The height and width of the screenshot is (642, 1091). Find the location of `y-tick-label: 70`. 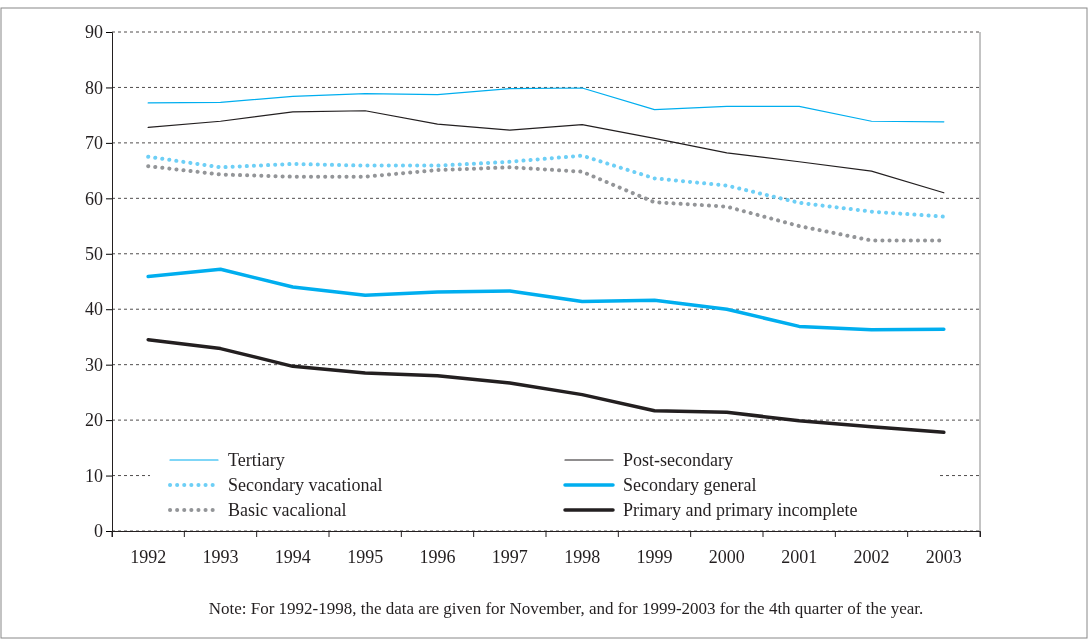

y-tick-label: 70 is located at coordinates (94, 143).